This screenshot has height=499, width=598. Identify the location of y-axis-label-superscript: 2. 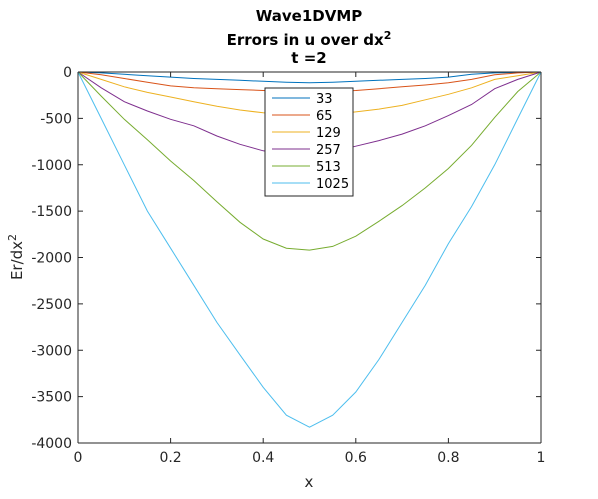
(12, 237).